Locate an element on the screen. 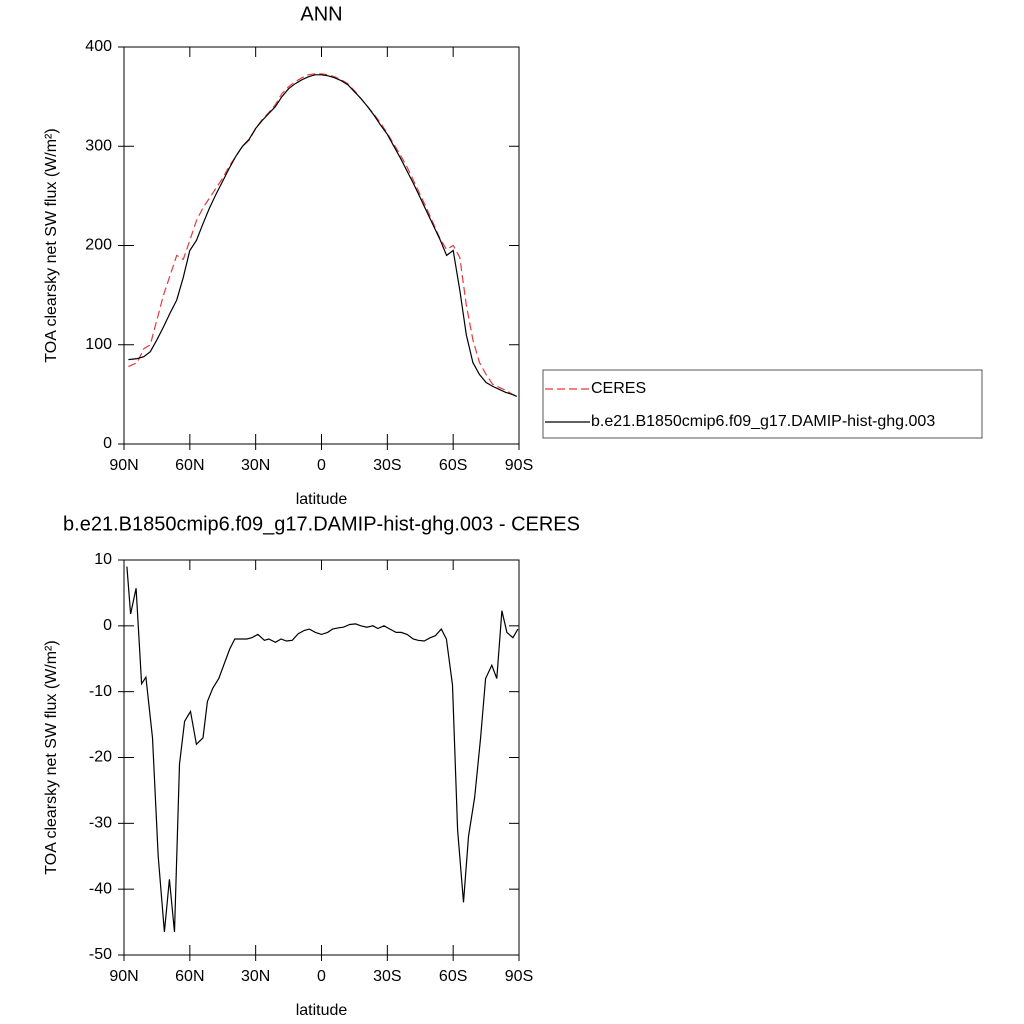 This screenshot has height=1024, width=1024. y-tick-label: -40 is located at coordinates (100, 888).